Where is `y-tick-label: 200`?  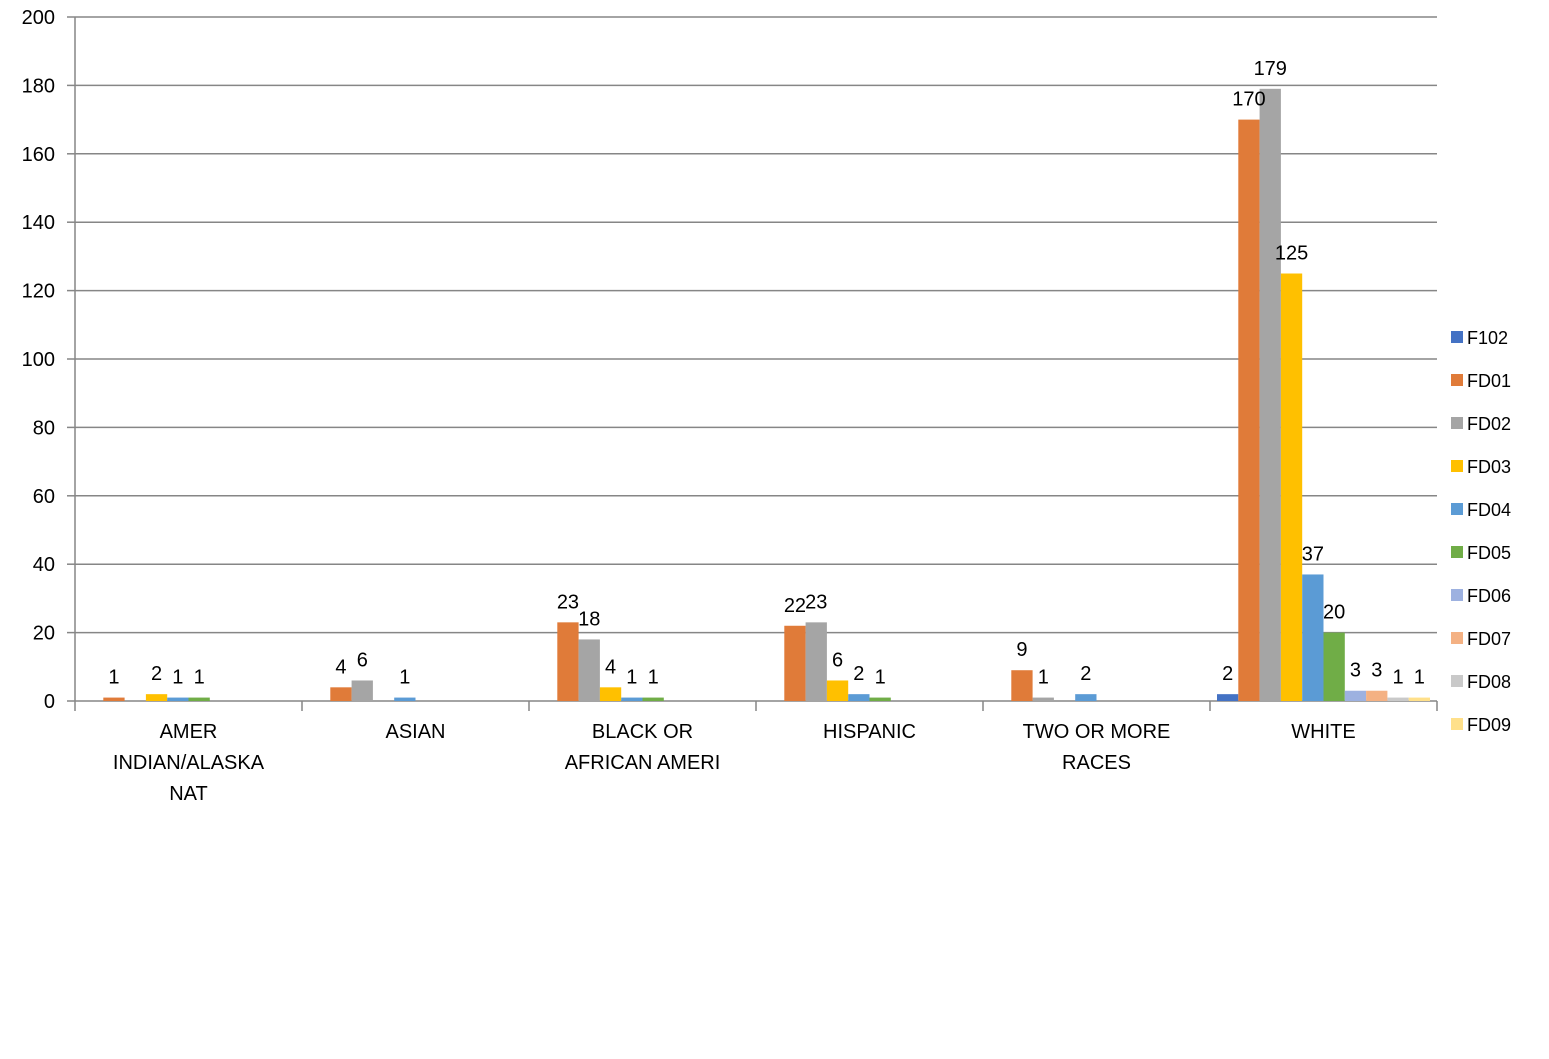
y-tick-label: 200 is located at coordinates (38, 18).